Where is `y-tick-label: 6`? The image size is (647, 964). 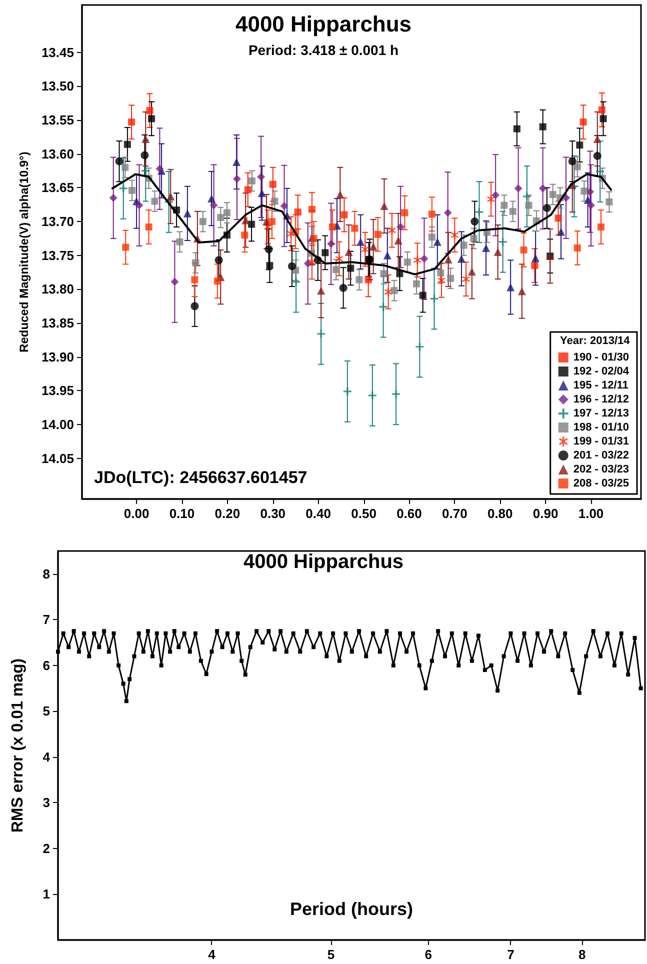 y-tick-label: 6 is located at coordinates (46, 665).